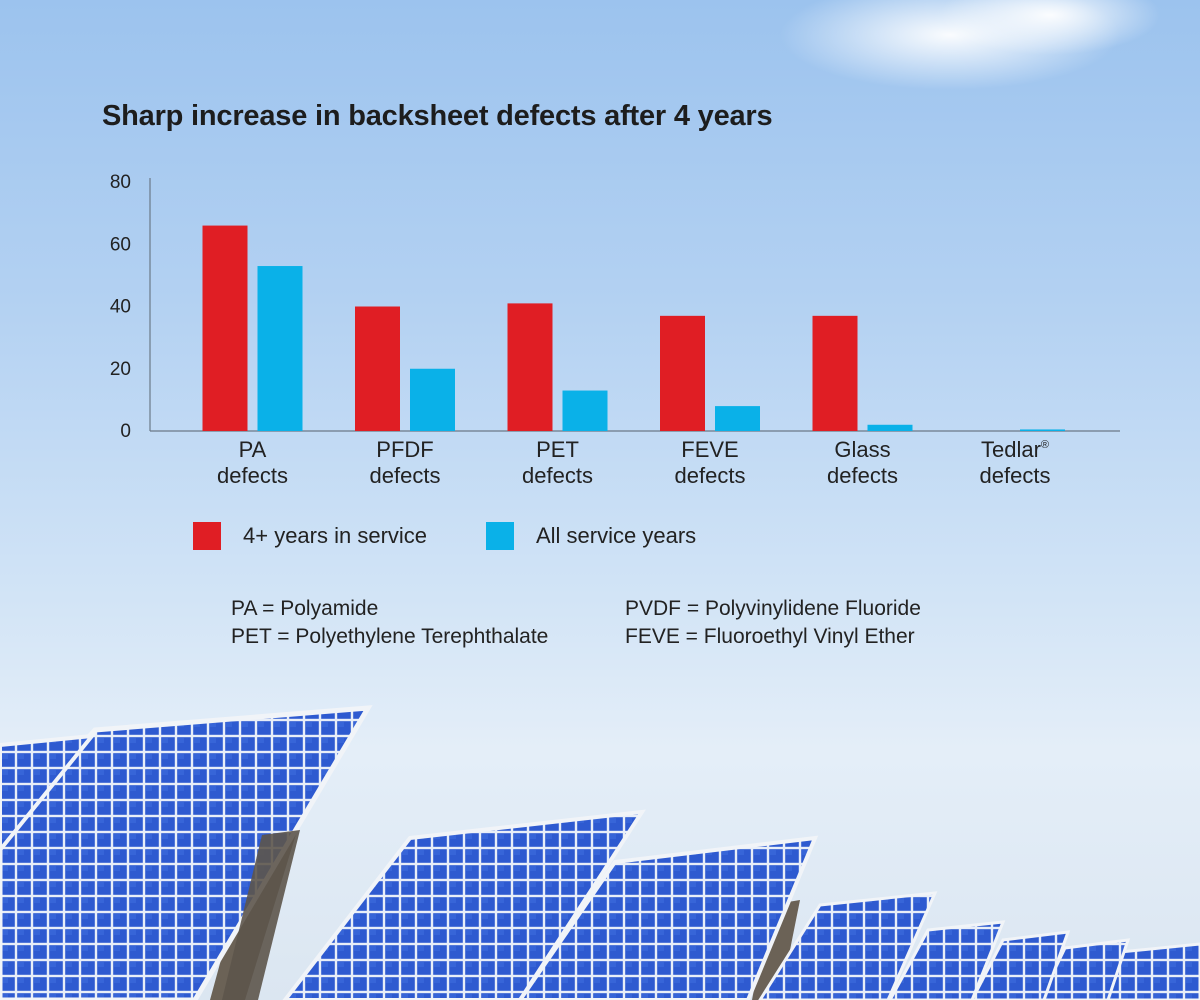 The image size is (1200, 1000). I want to click on abbreviation: PET = Polyethylene Terephthalate, so click(390, 636).